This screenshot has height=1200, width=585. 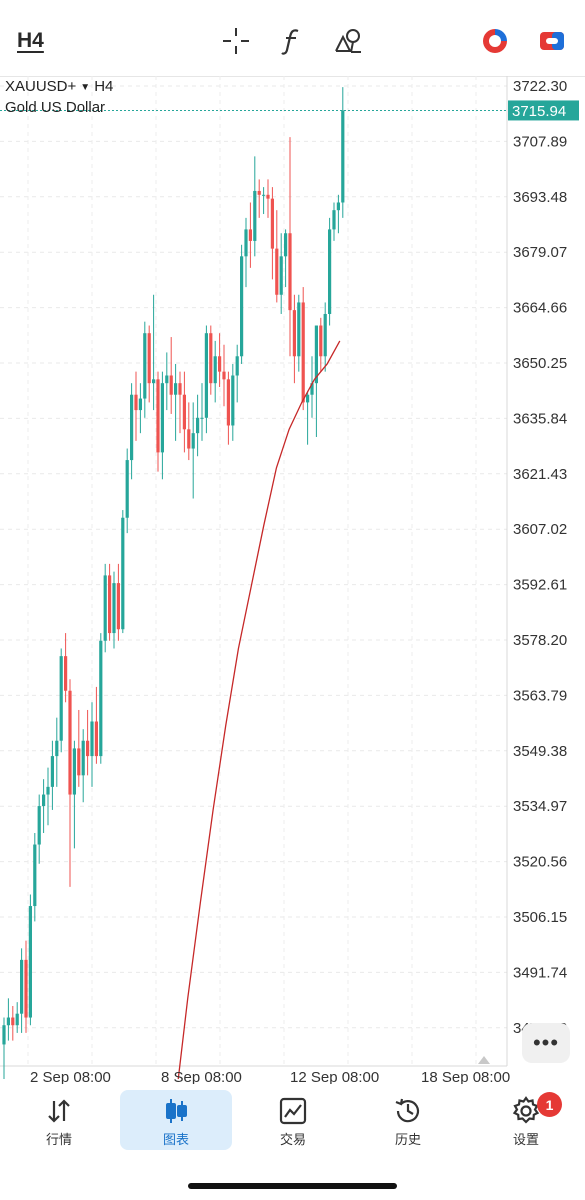 What do you see at coordinates (540, 917) in the screenshot?
I see `price-axis-label: 3506.15` at bounding box center [540, 917].